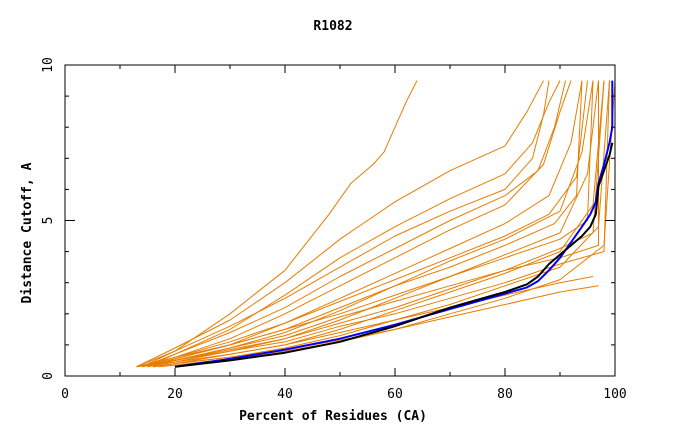  Describe the element at coordinates (48, 65) in the screenshot. I see `y-tick-label: 10` at that location.